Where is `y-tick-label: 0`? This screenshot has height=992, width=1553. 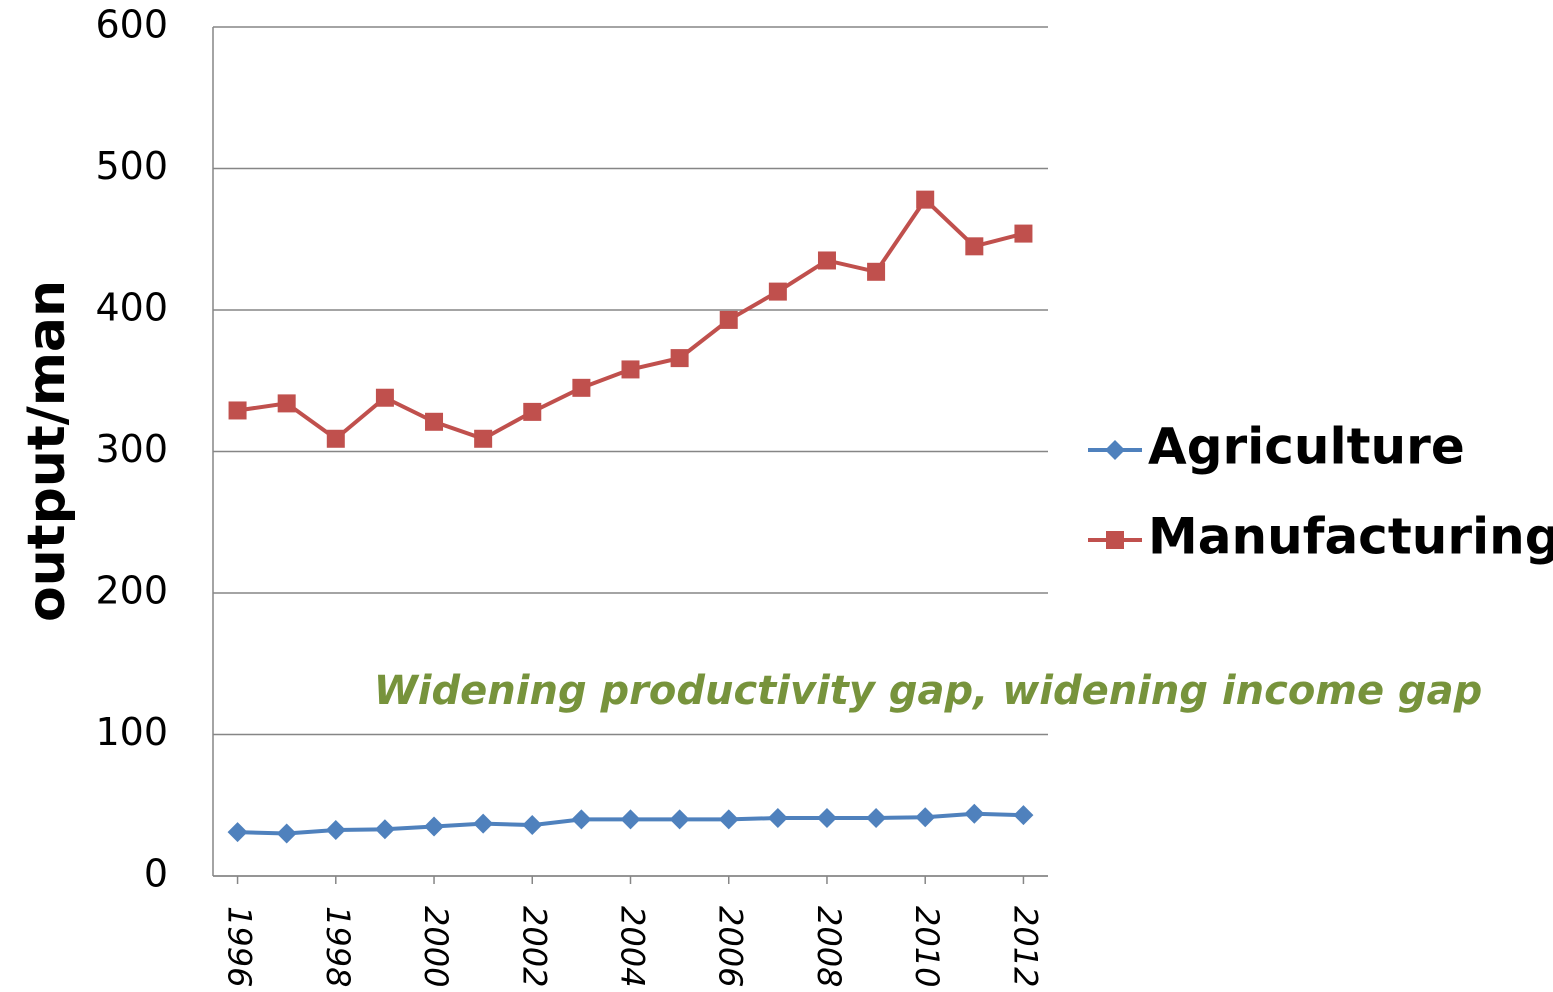
y-tick-label: 0 is located at coordinates (156, 874).